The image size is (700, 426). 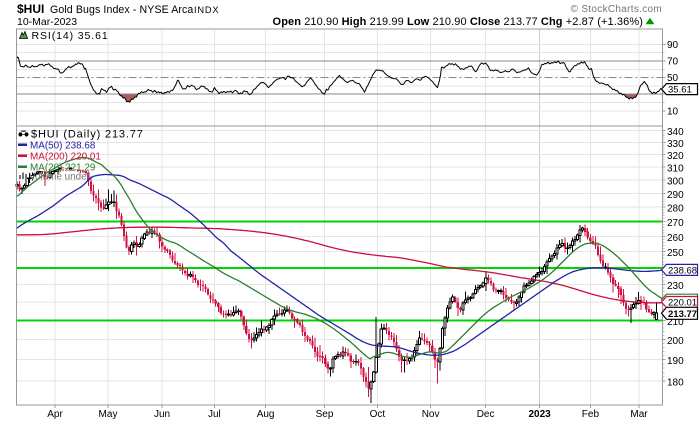 What do you see at coordinates (70, 36) in the screenshot?
I see `svg-text: RSI(14) 35.61` at bounding box center [70, 36].